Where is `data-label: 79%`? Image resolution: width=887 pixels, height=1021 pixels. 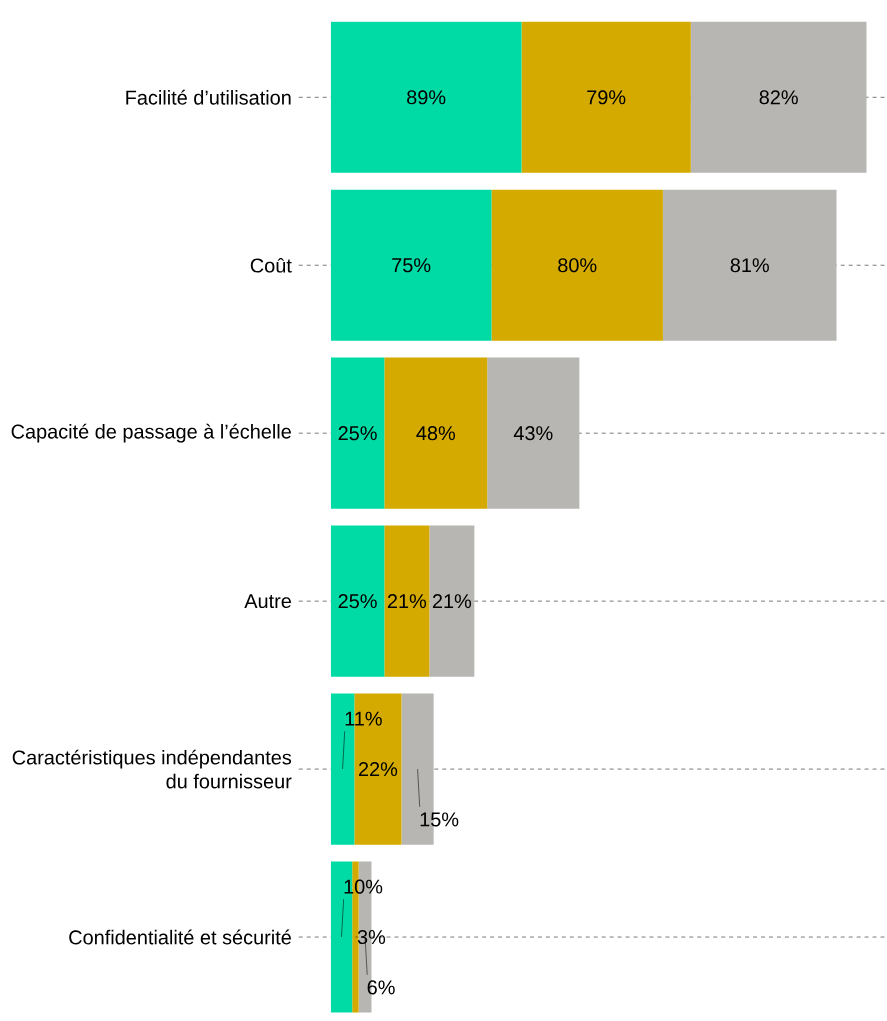 data-label: 79% is located at coordinates (606, 97).